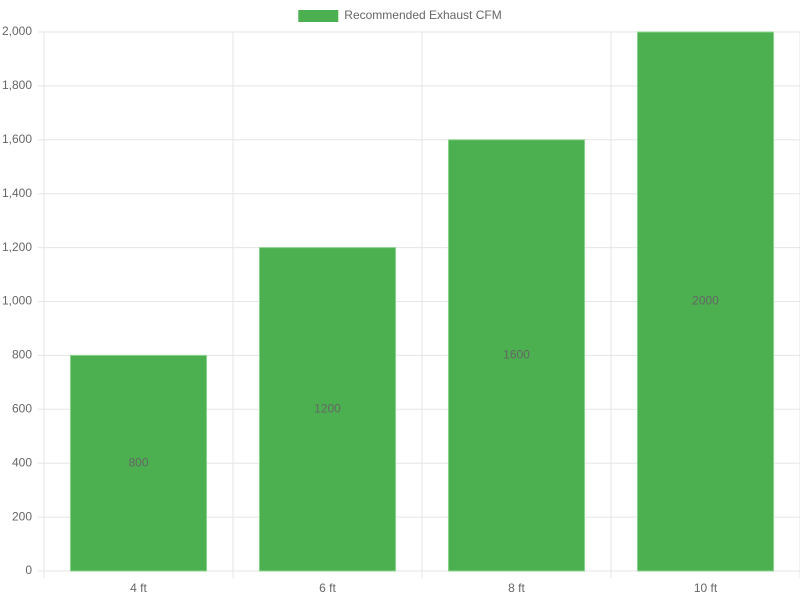  I want to click on y-tick-label: 200, so click(22, 516).